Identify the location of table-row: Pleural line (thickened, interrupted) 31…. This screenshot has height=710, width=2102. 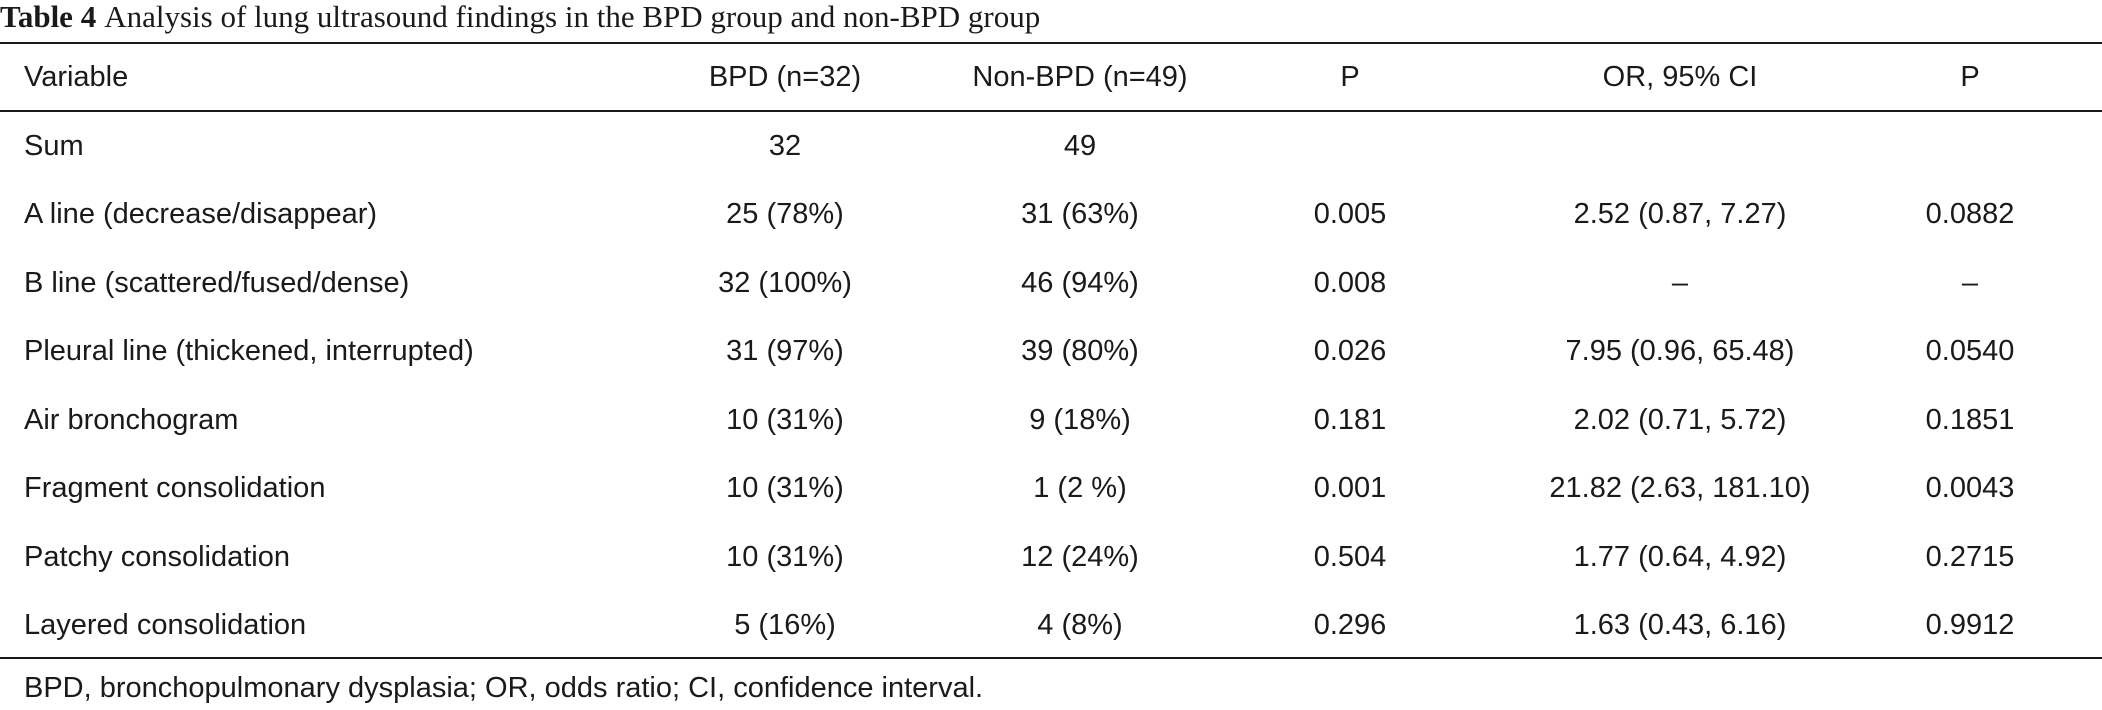
(1051, 352).